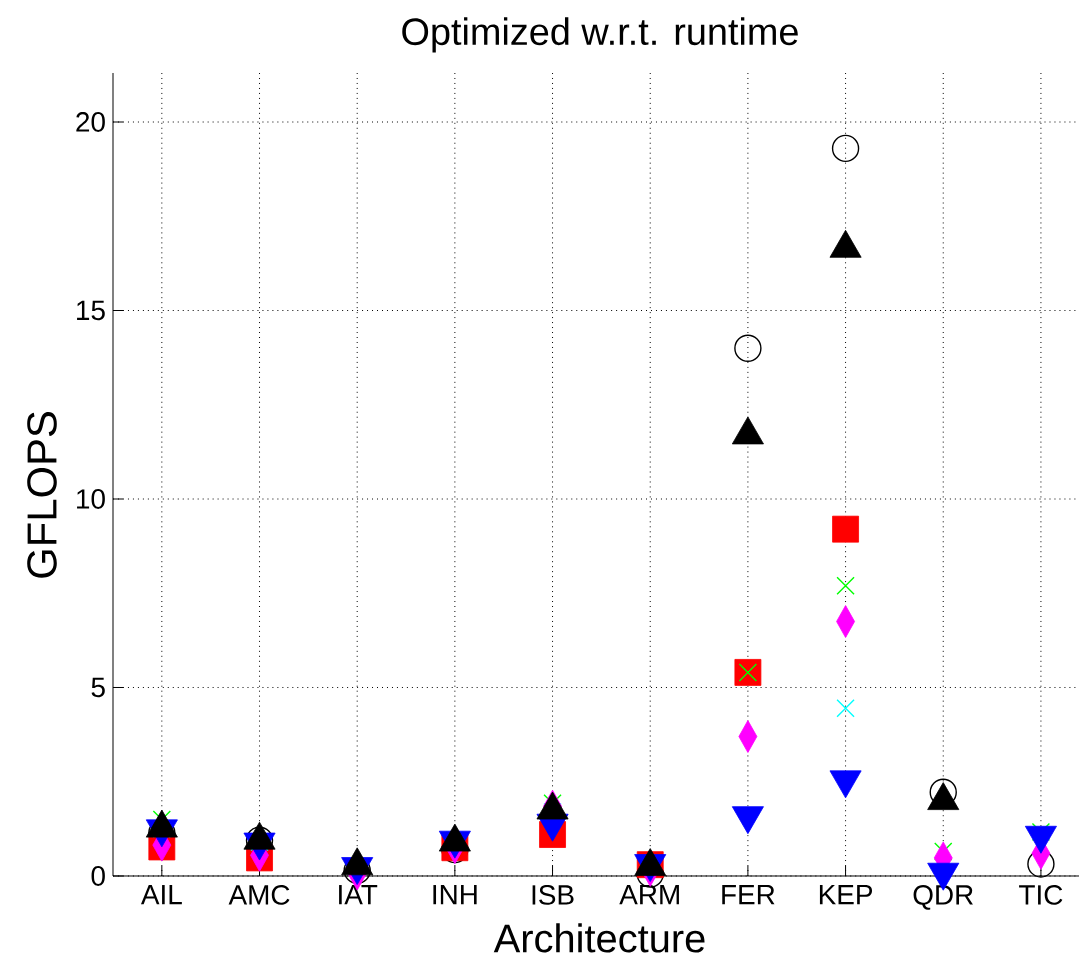 The image size is (1079, 961). I want to click on x-tick-label: IAT, so click(358, 895).